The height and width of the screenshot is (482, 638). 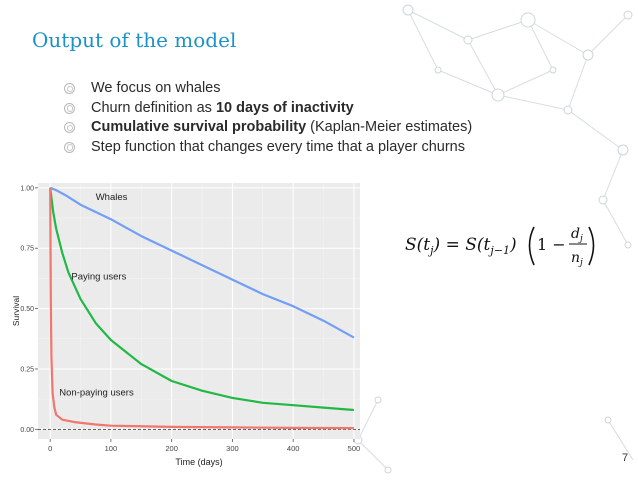 I want to click on svg-text: dj, so click(x=577, y=235).